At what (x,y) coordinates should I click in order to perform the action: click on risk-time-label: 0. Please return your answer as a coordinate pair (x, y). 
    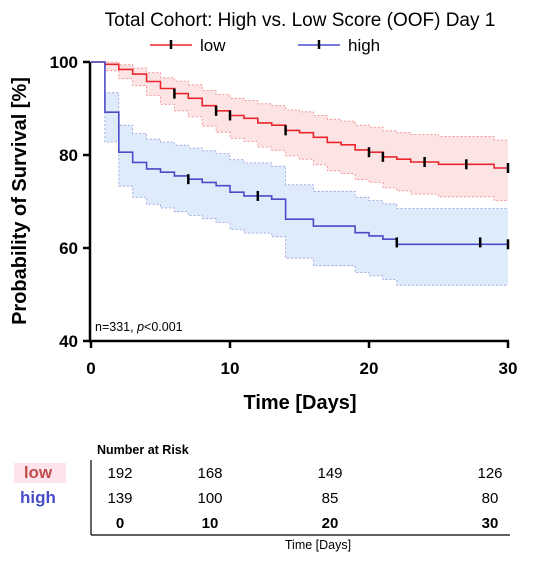
    Looking at the image, I should click on (120, 523).